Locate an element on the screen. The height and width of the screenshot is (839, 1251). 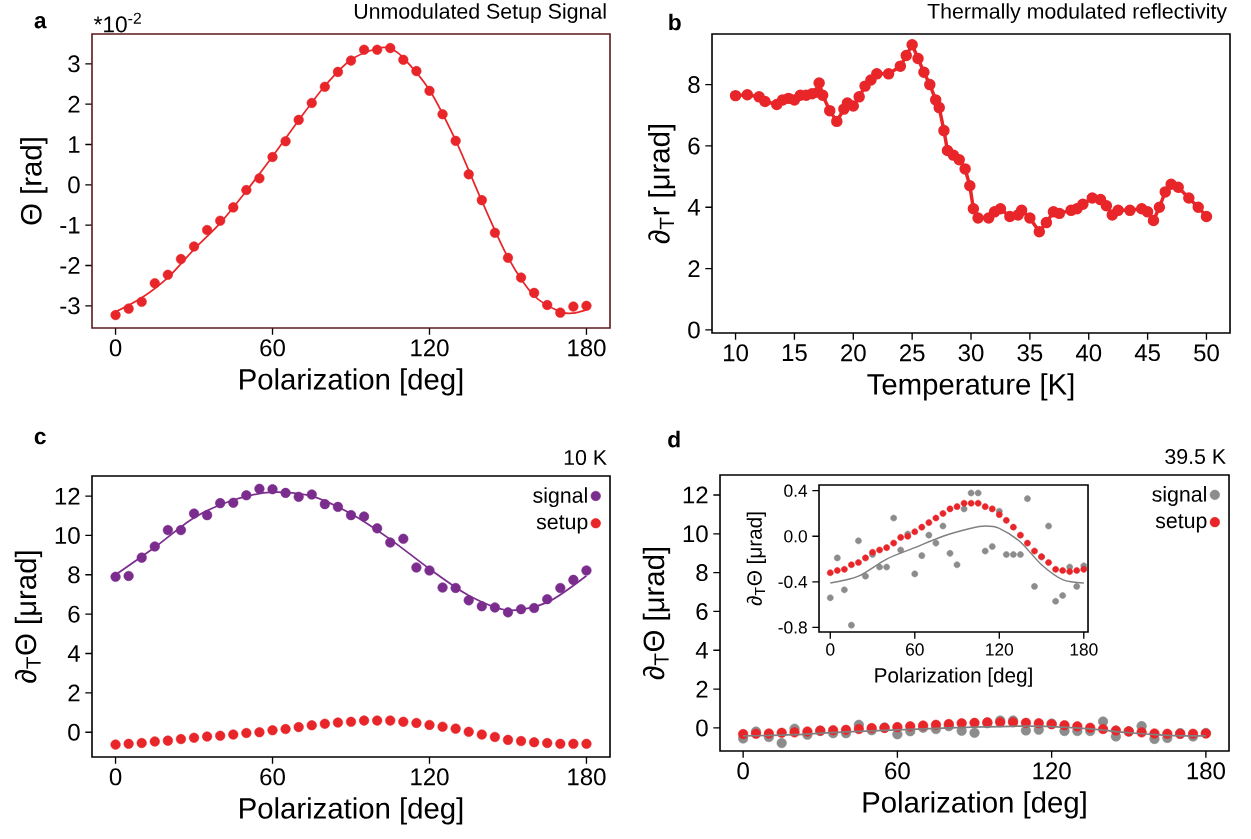
text: c is located at coordinates (40, 438).